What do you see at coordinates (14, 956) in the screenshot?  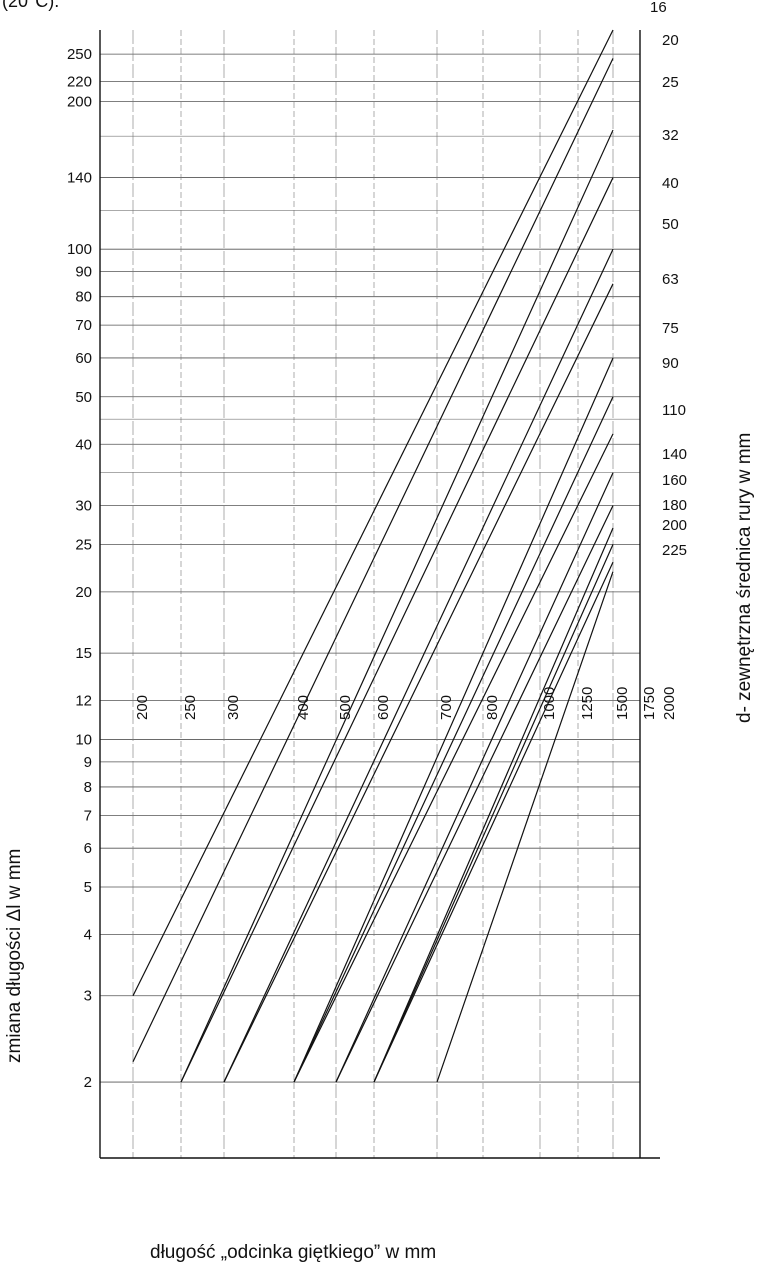 I see `y-axis-title: zmiana długości Δl w mm` at bounding box center [14, 956].